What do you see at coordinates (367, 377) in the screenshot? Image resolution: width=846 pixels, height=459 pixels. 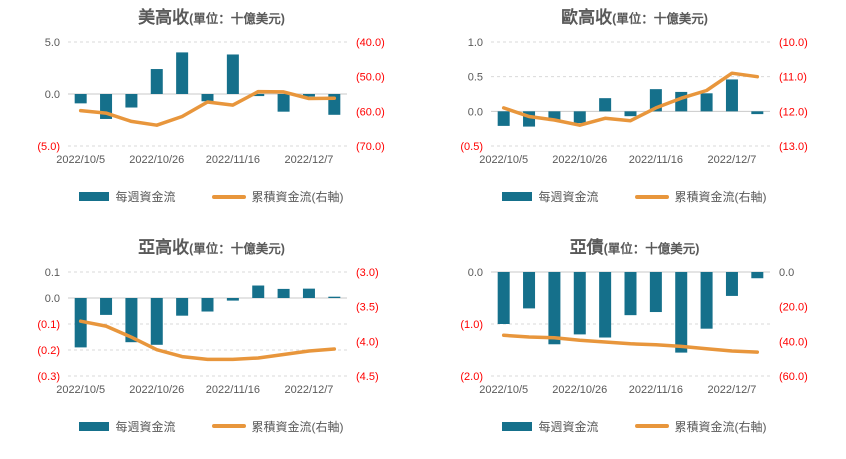 I see `right-axis-tick-label: (4.5)` at bounding box center [367, 377].